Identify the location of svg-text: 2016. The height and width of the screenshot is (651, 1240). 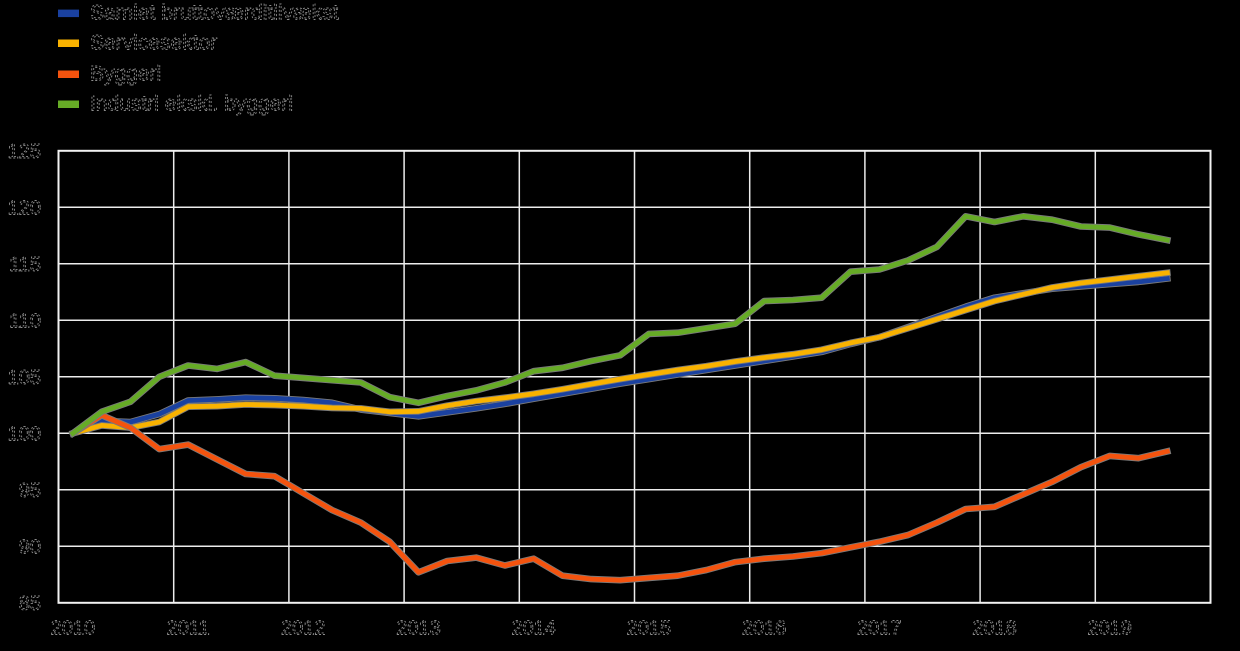
(764, 629).